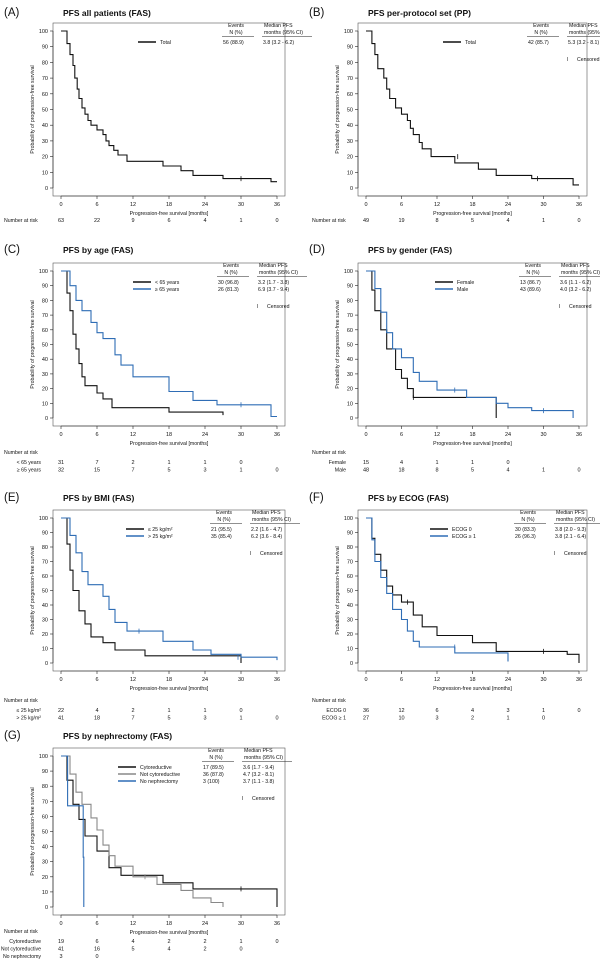 The width and height of the screenshot is (600, 968). Describe the element at coordinates (436, 711) in the screenshot. I see `risk-value: 6` at that location.